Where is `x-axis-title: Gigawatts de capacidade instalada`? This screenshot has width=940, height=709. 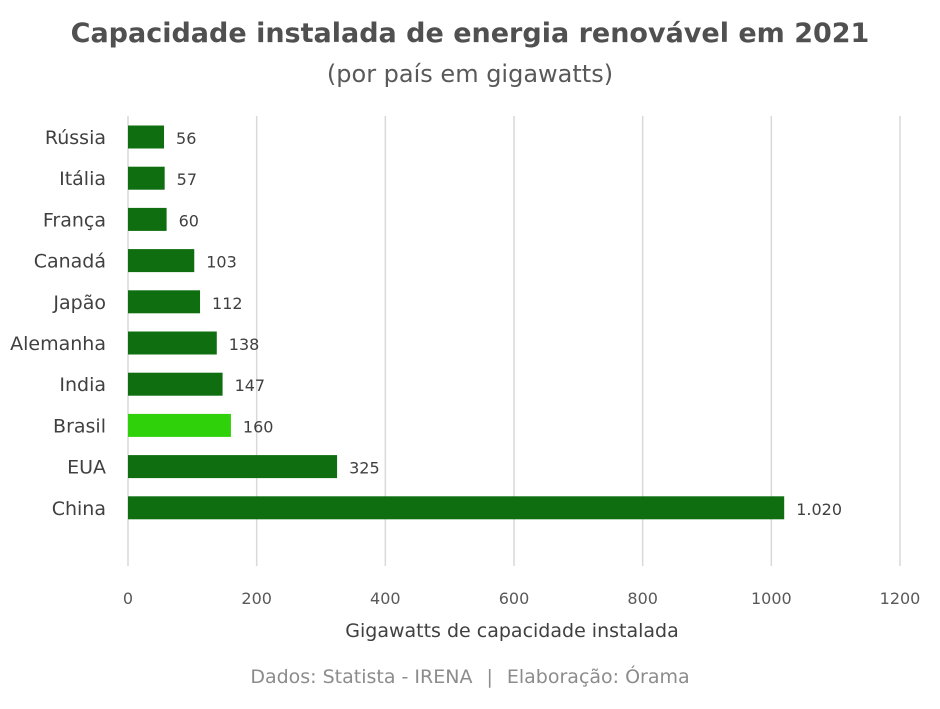
x-axis-title: Gigawatts de capacidade instalada is located at coordinates (511, 631).